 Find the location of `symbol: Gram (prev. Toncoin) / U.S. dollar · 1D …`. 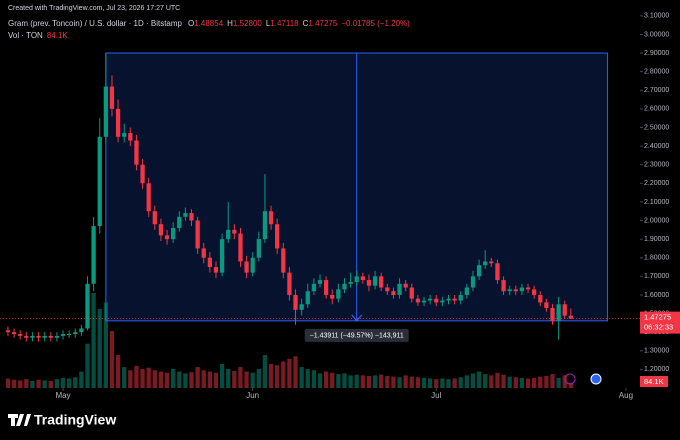

symbol: Gram (prev. Toncoin) / U.S. dollar · 1D … is located at coordinates (95, 23).